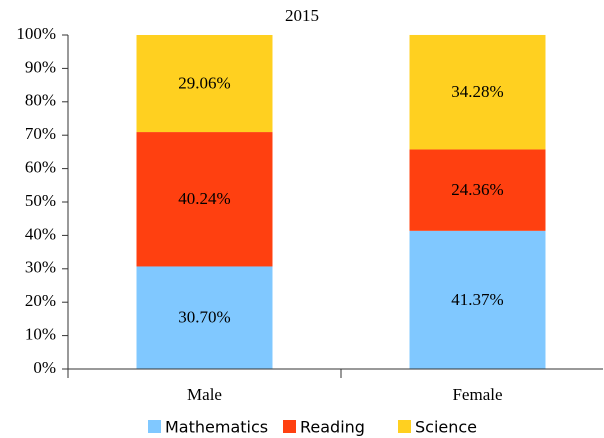 The image size is (604, 438). I want to click on y-tick-label: 80%, so click(40, 100).